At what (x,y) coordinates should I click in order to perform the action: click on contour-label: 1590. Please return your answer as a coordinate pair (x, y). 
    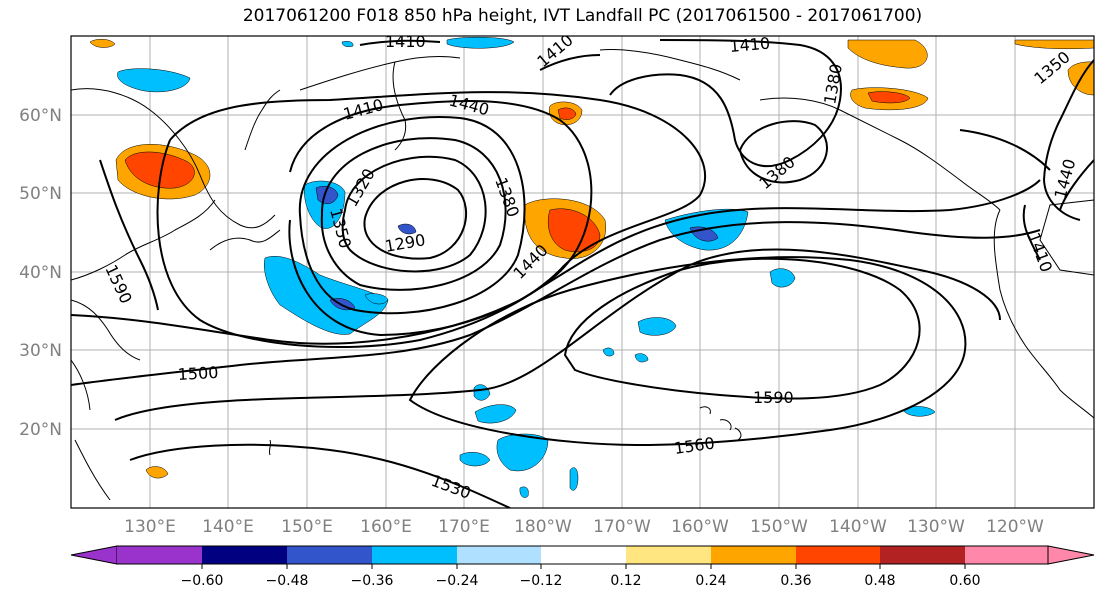
    Looking at the image, I should click on (773, 397).